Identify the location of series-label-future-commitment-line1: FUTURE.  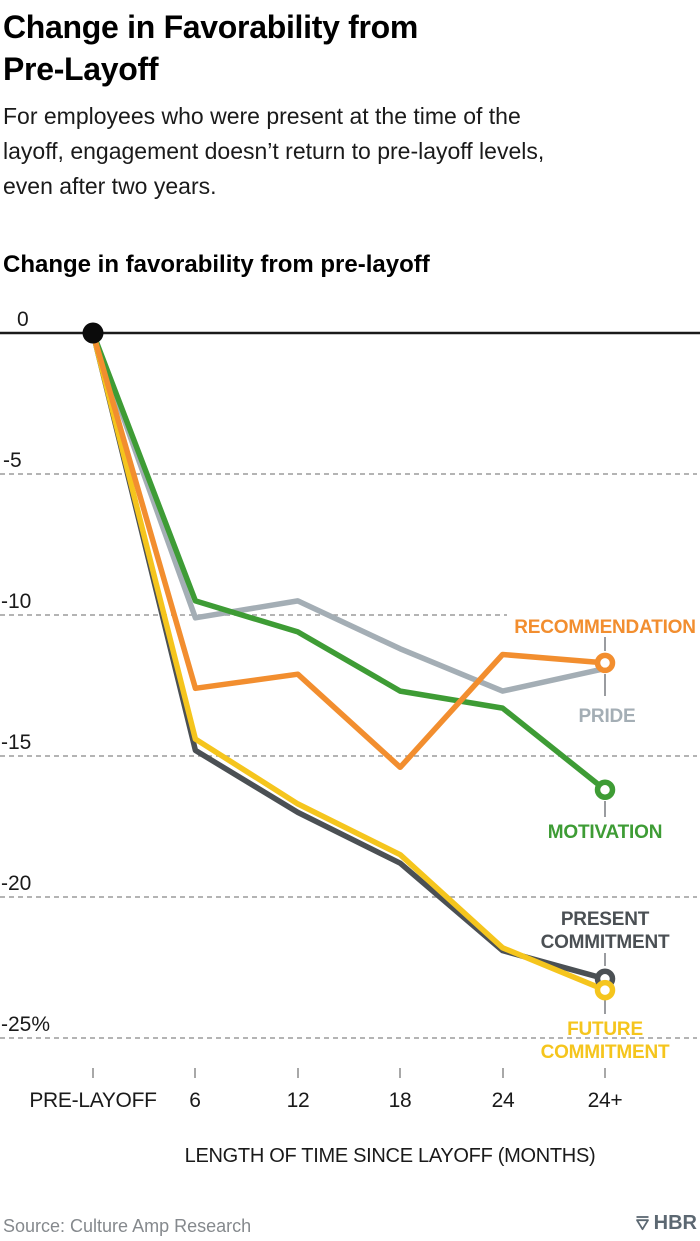
(605, 1029).